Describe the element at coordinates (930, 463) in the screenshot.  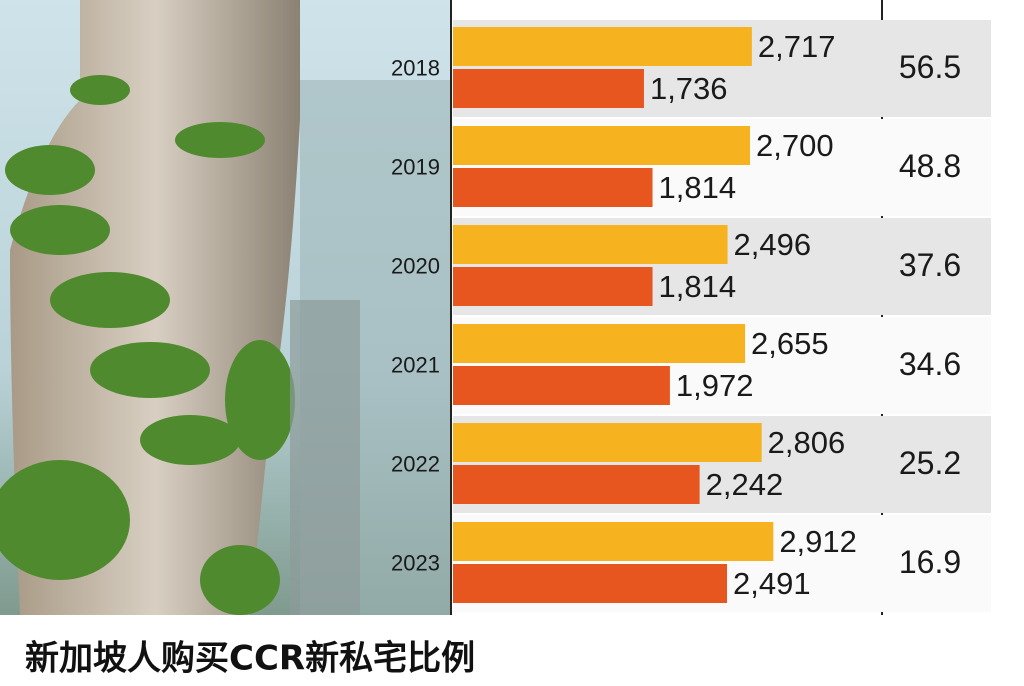
I see `ratio-label: 25.2` at that location.